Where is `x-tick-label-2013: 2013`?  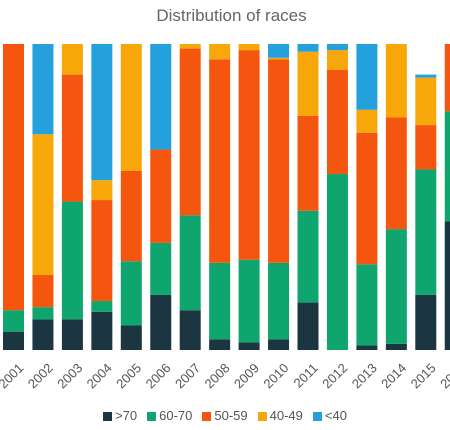
x-tick-label-2013: 2013 is located at coordinates (364, 375).